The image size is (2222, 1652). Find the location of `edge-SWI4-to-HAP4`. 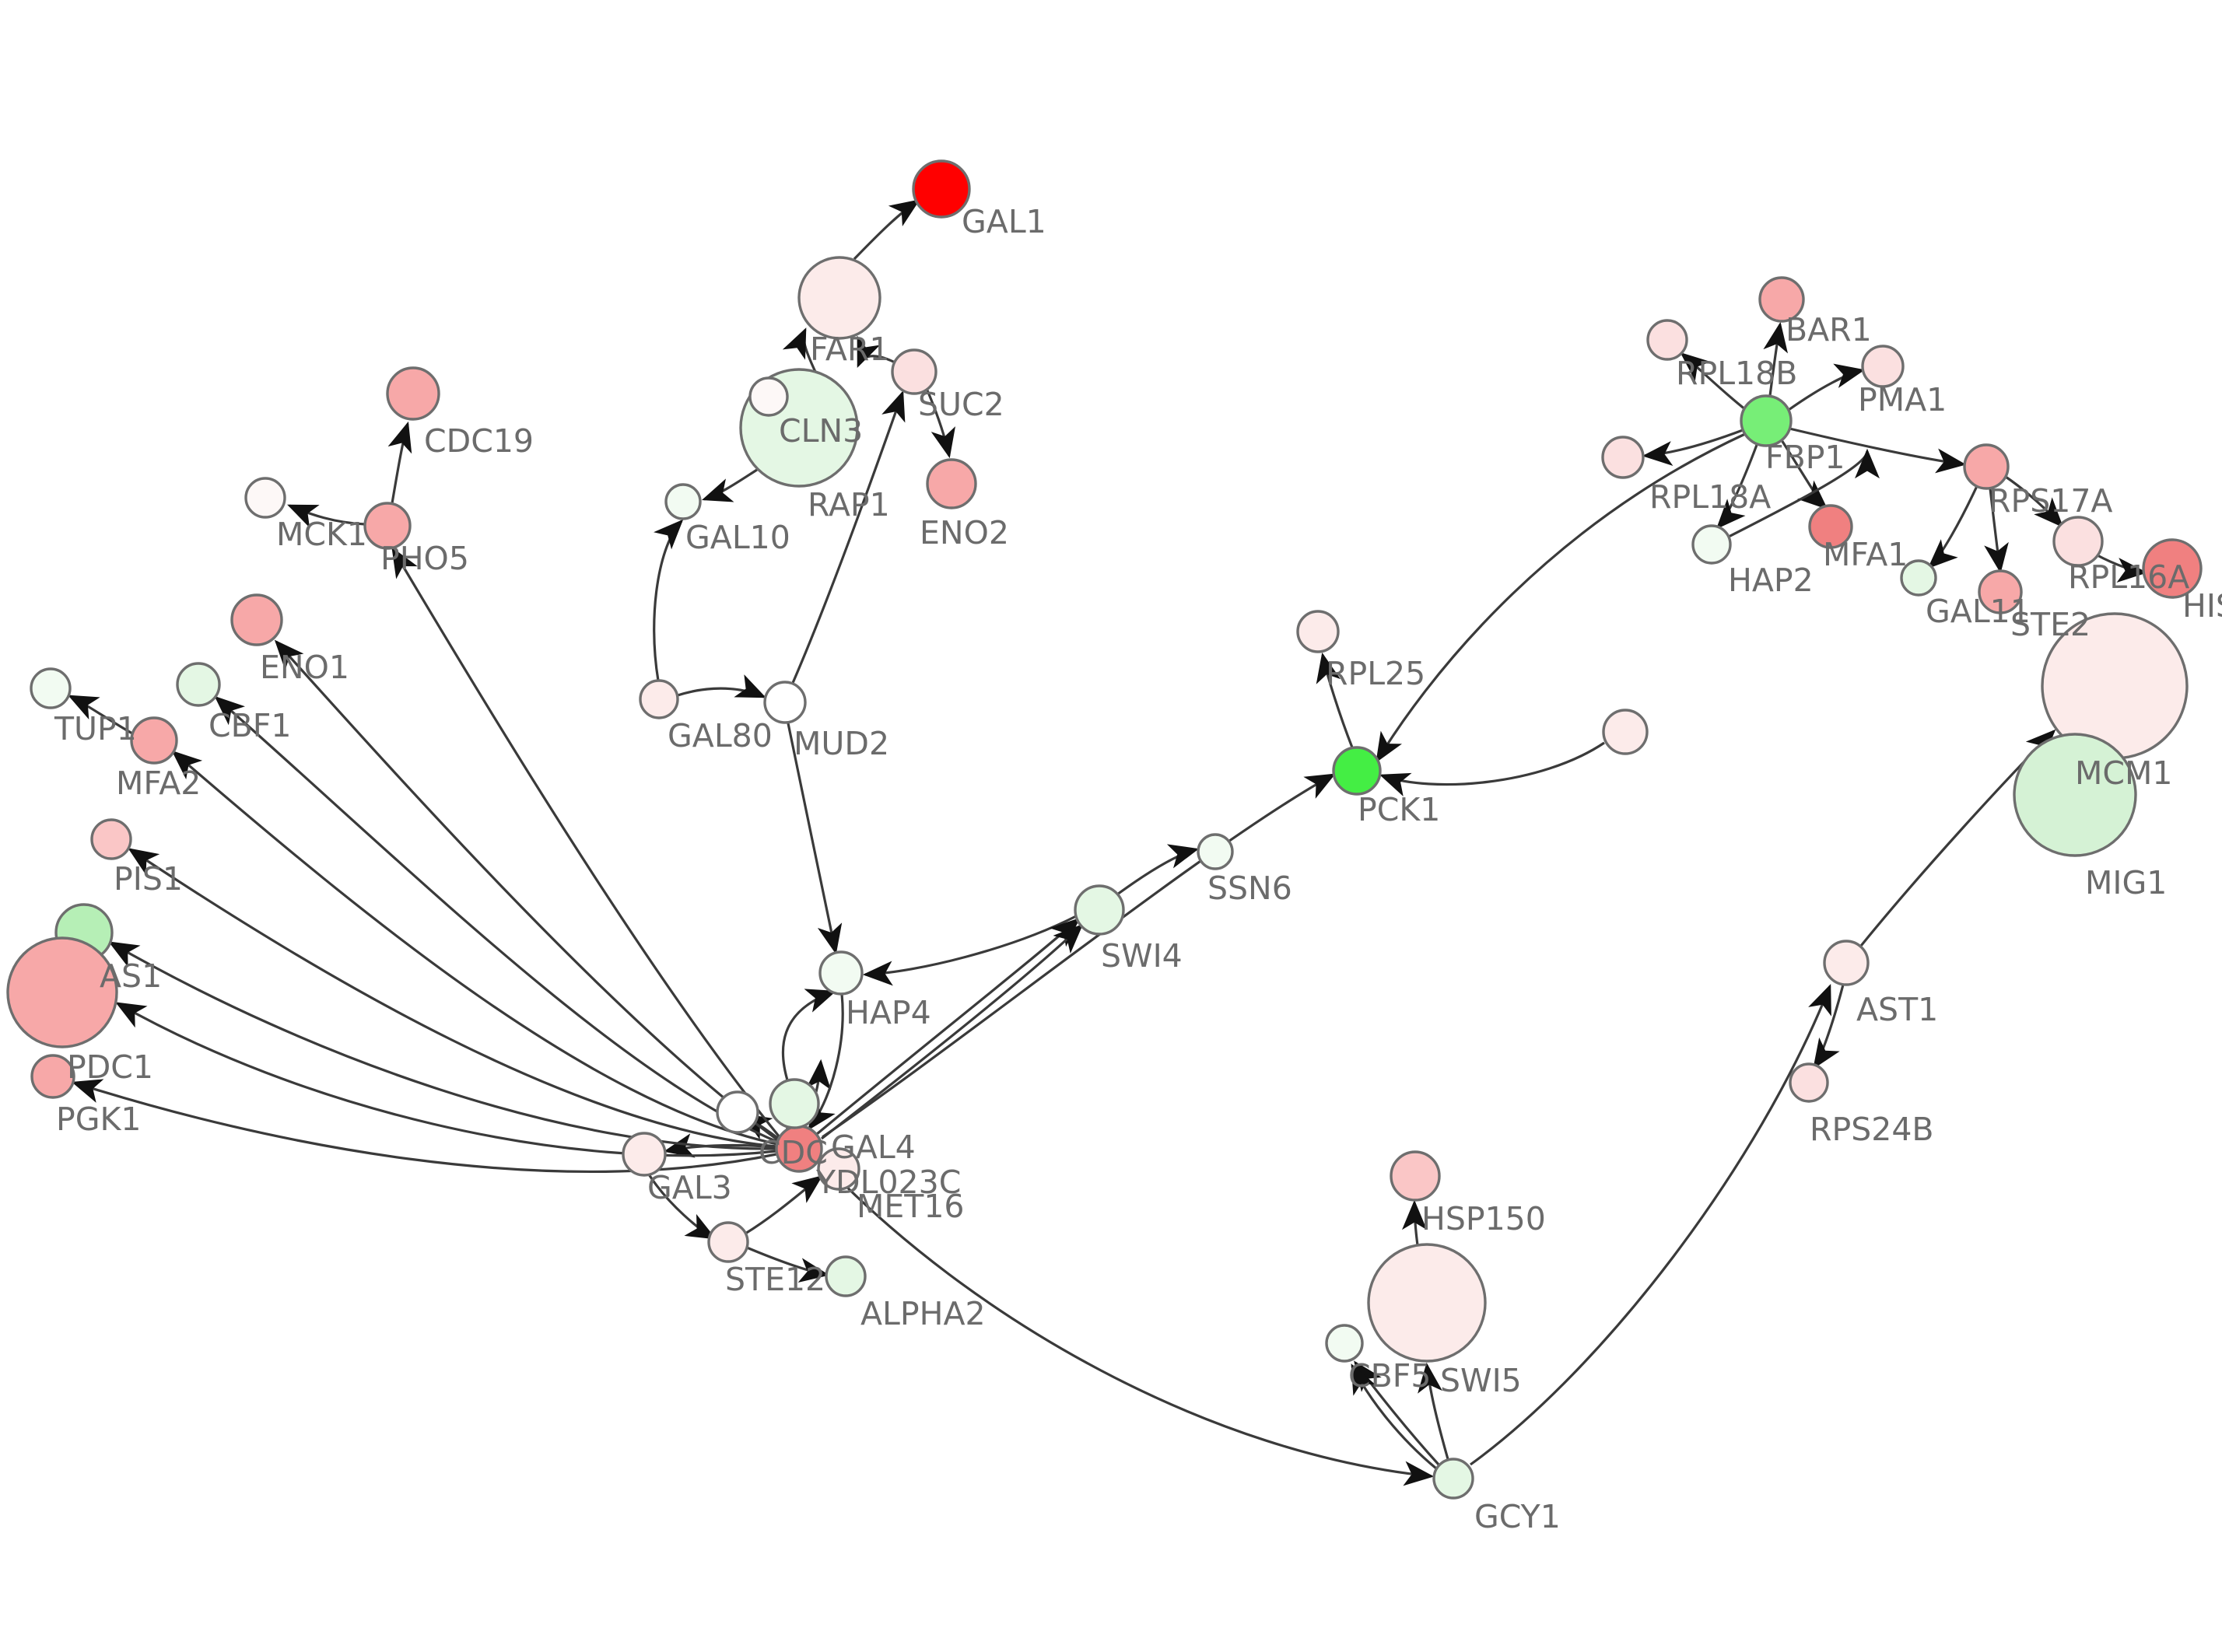

edge-SWI4-to-HAP4 is located at coordinates (969, 951).